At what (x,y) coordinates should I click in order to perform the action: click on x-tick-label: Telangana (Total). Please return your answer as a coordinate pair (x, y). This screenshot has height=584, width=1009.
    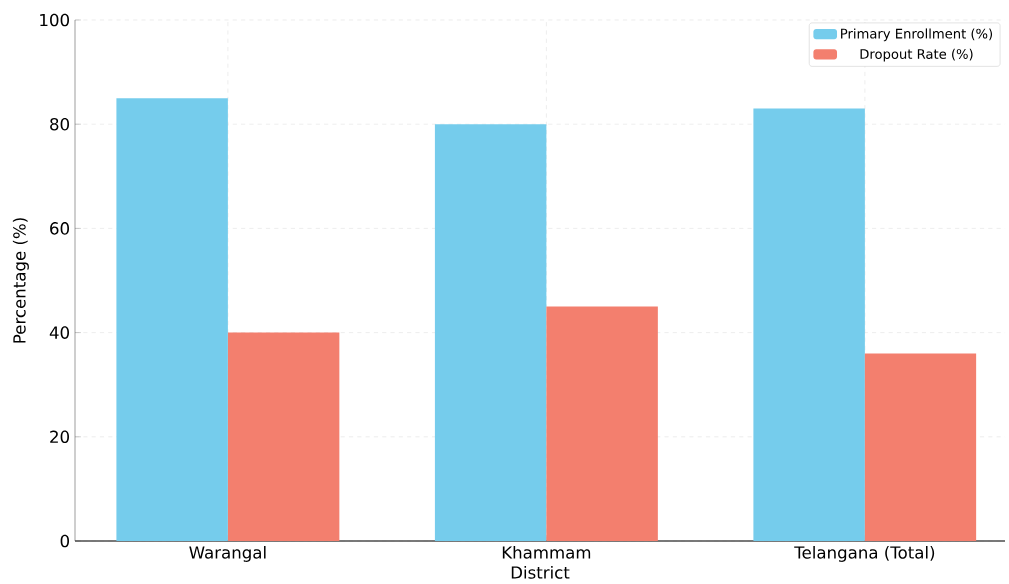
    Looking at the image, I should click on (864, 553).